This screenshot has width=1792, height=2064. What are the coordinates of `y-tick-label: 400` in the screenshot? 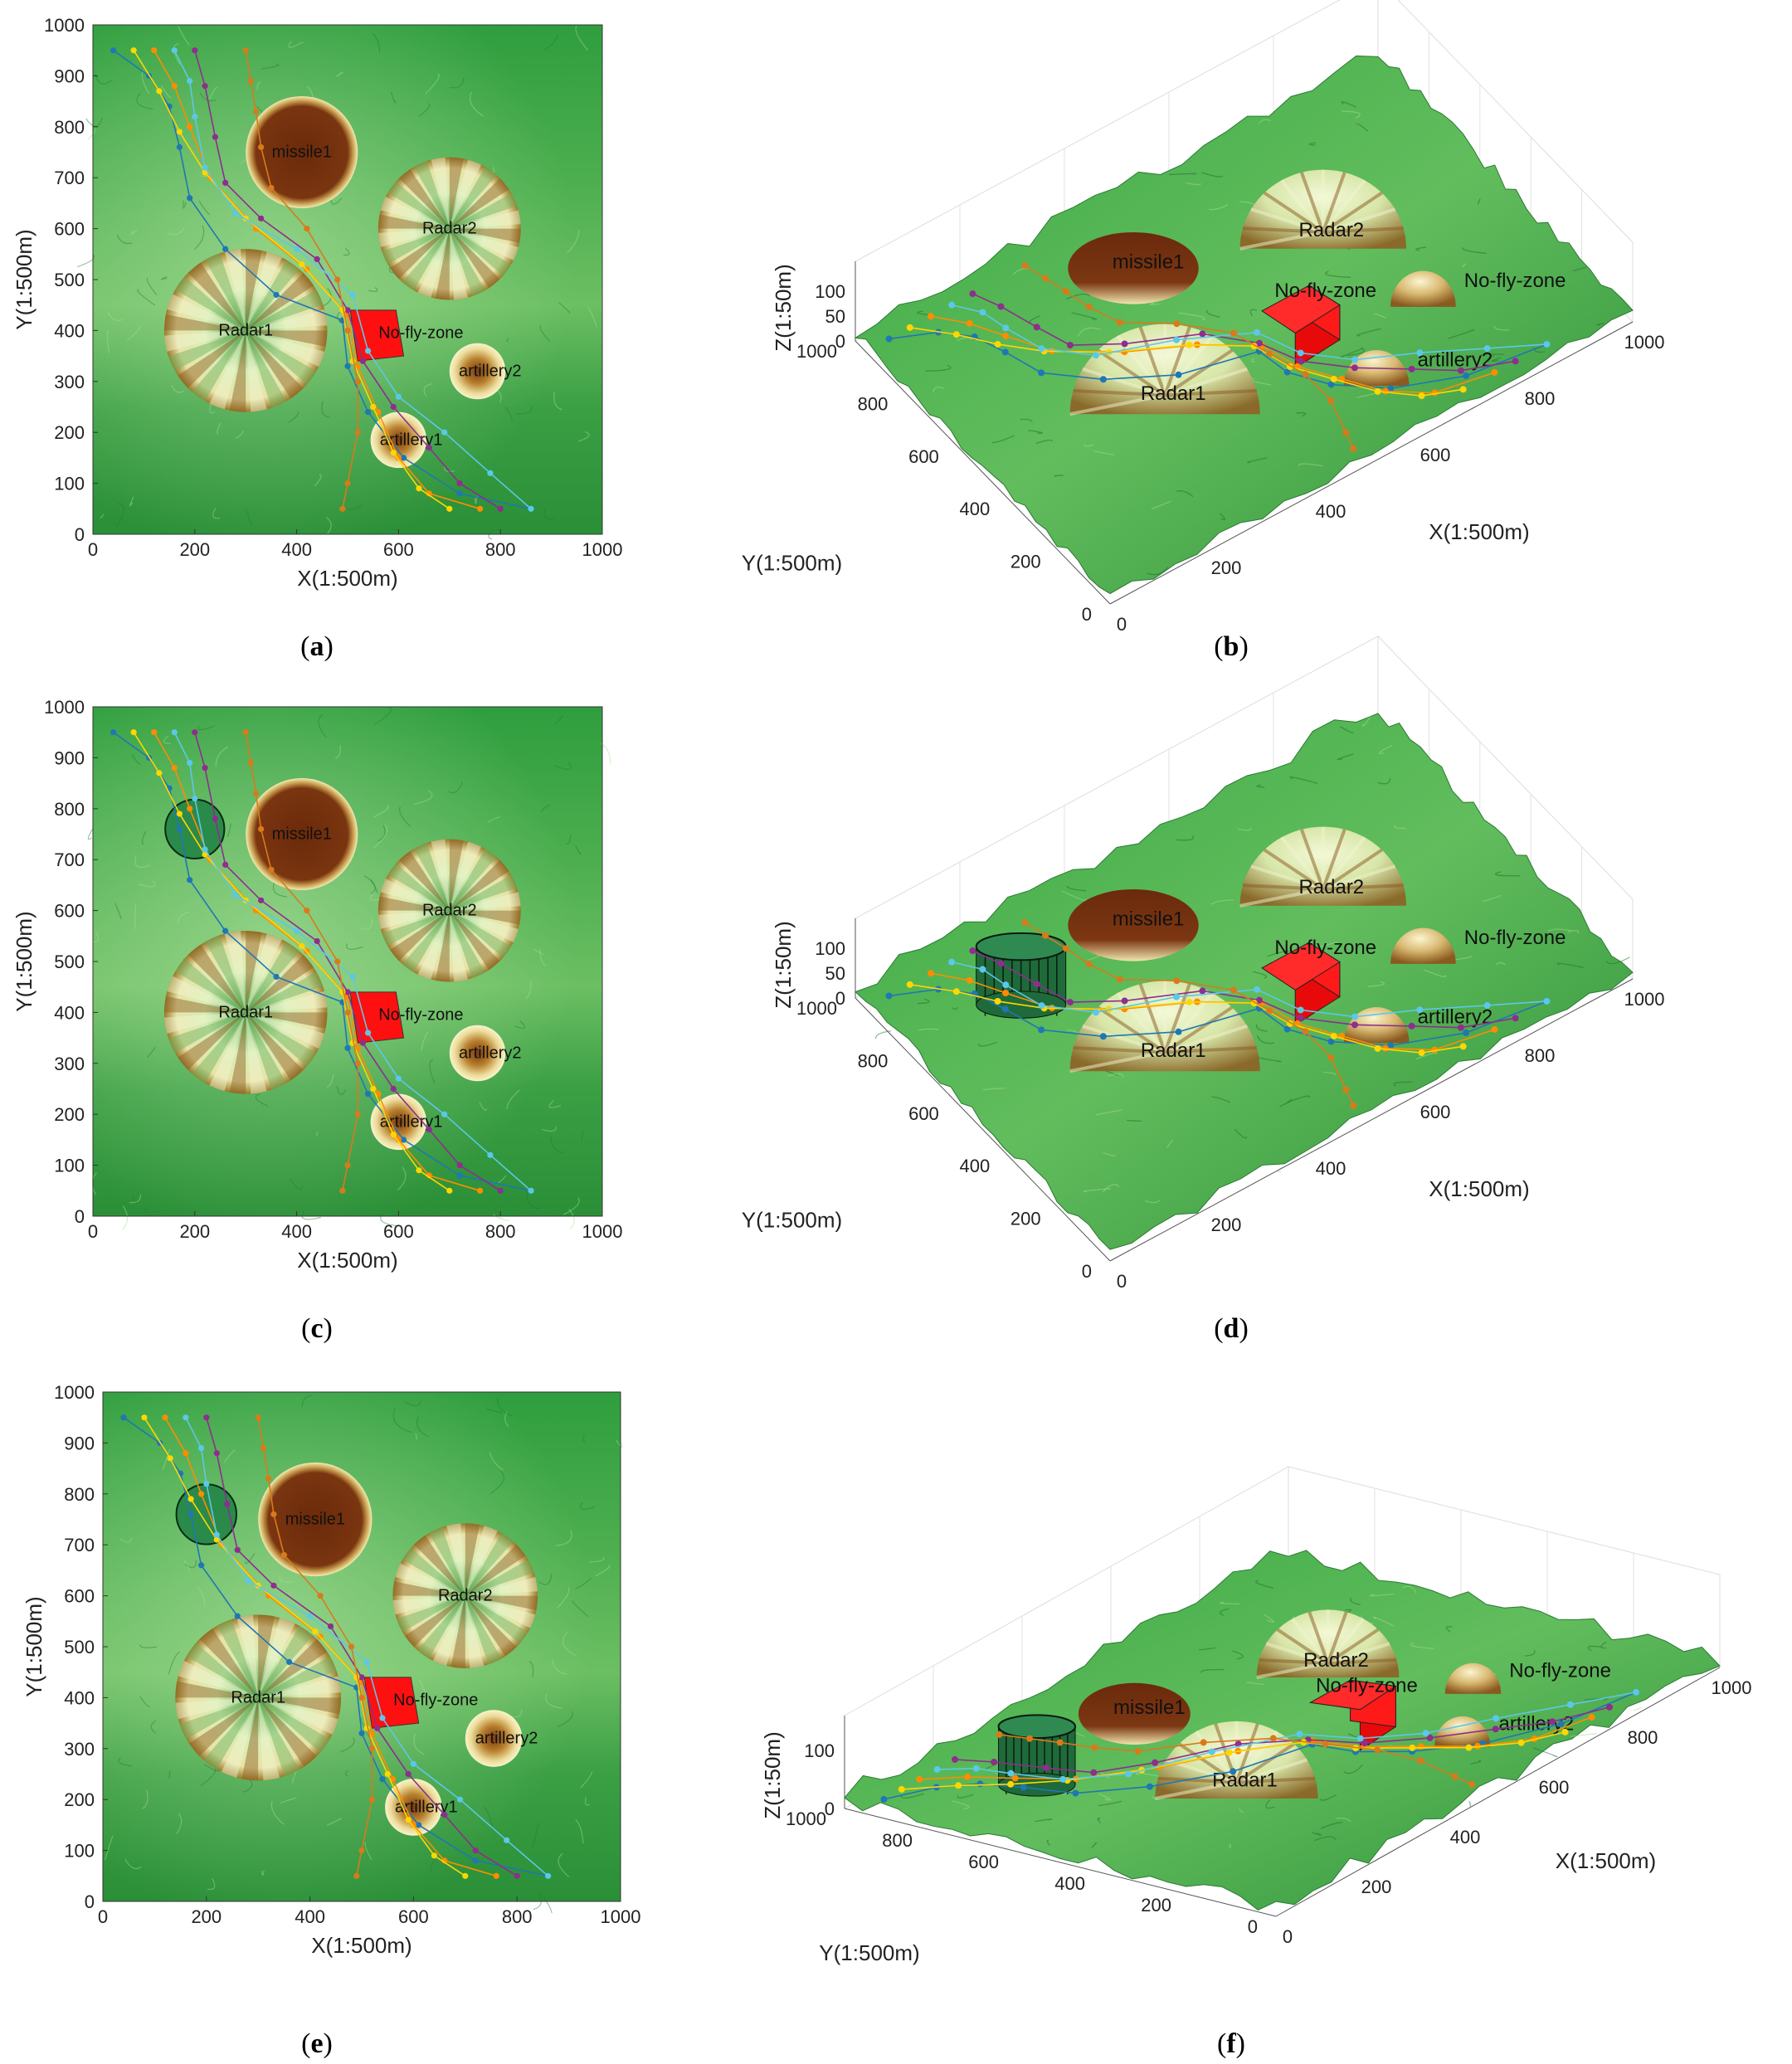 It's located at (974, 1166).